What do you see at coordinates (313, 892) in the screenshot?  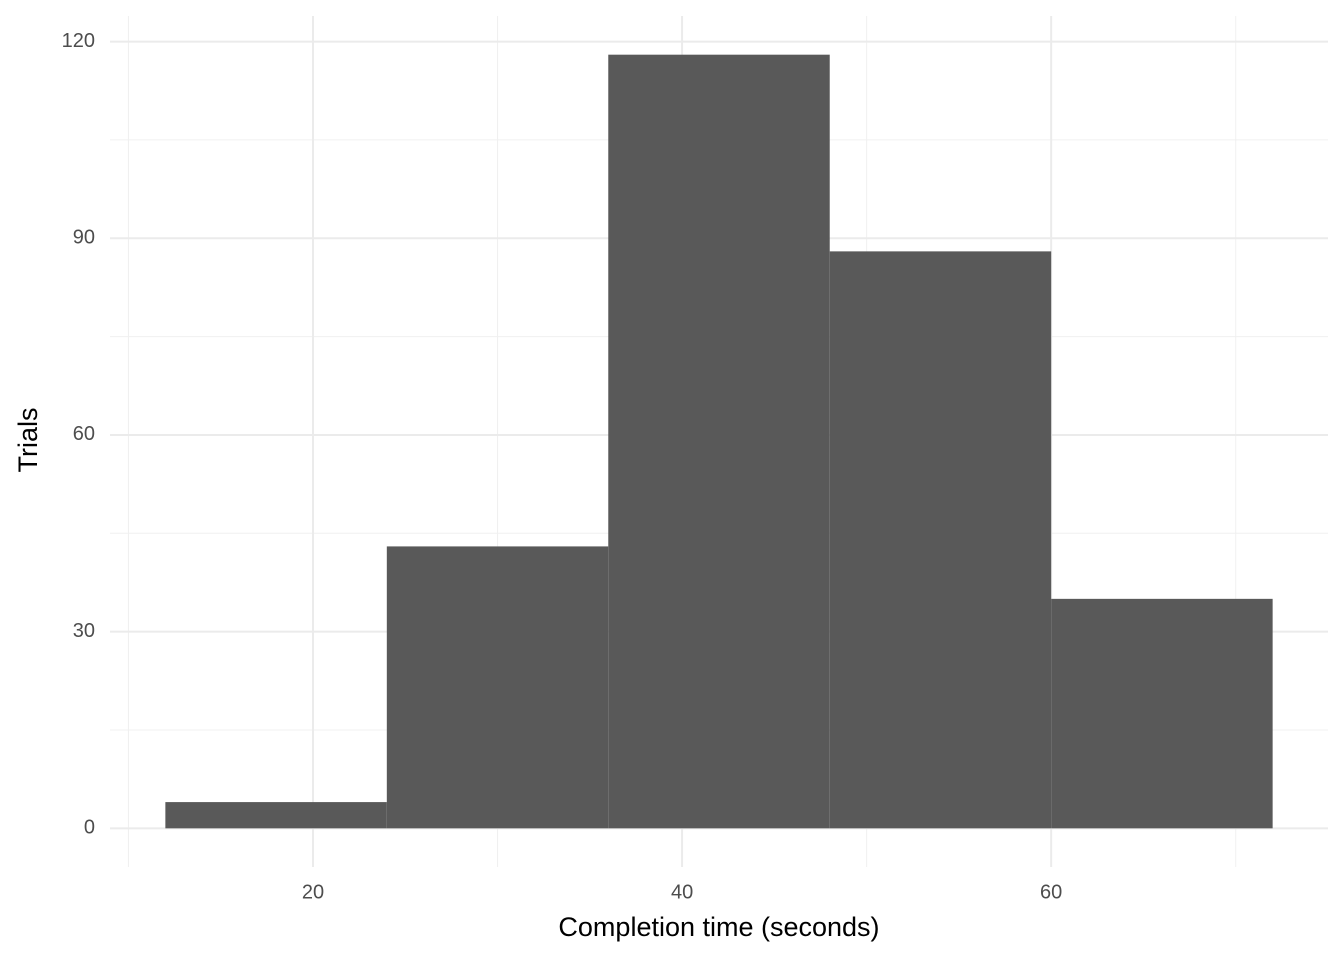 I see `x-tick-label: 20` at bounding box center [313, 892].